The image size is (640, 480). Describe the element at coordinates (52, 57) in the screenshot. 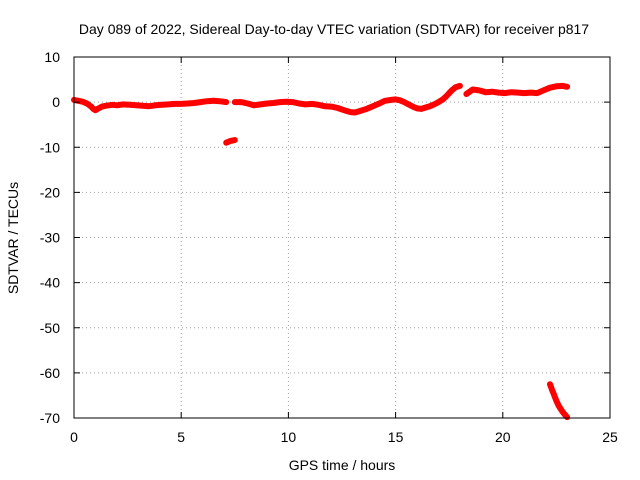

I see `y-tick-label: 10` at that location.